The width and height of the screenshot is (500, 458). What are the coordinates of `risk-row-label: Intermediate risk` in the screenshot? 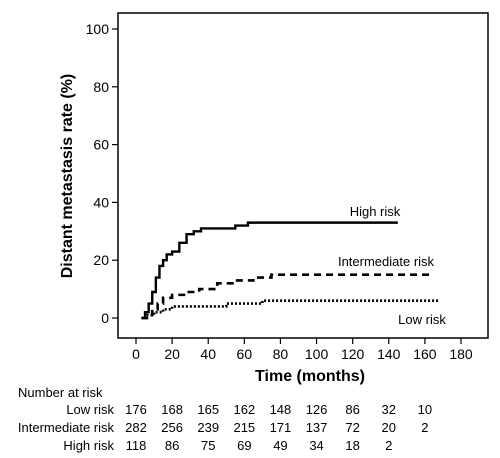 It's located at (65, 427).